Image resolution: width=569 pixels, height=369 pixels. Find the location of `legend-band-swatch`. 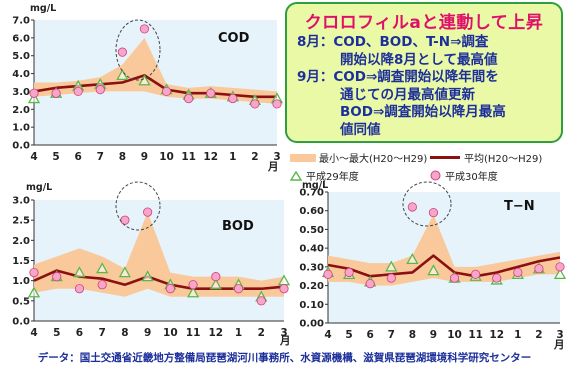

legend-band-swatch is located at coordinates (303, 157).